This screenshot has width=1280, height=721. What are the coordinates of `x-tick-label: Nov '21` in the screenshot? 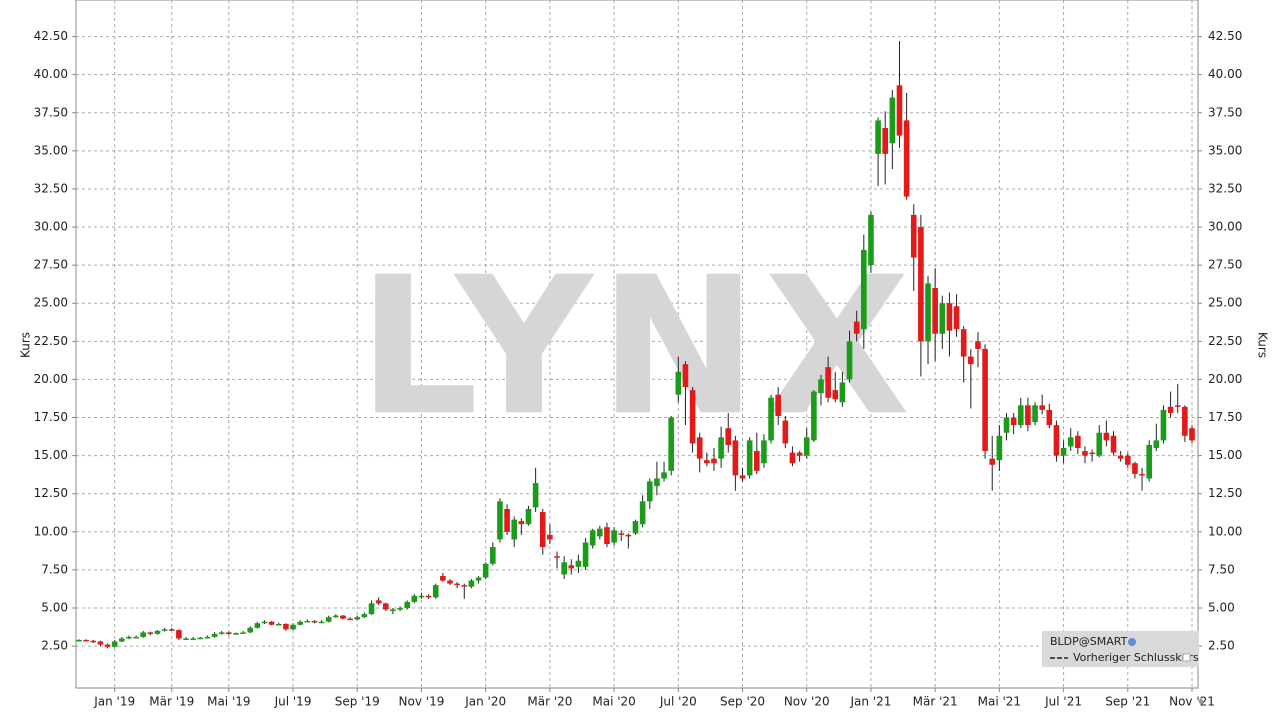 It's located at (1192, 702).